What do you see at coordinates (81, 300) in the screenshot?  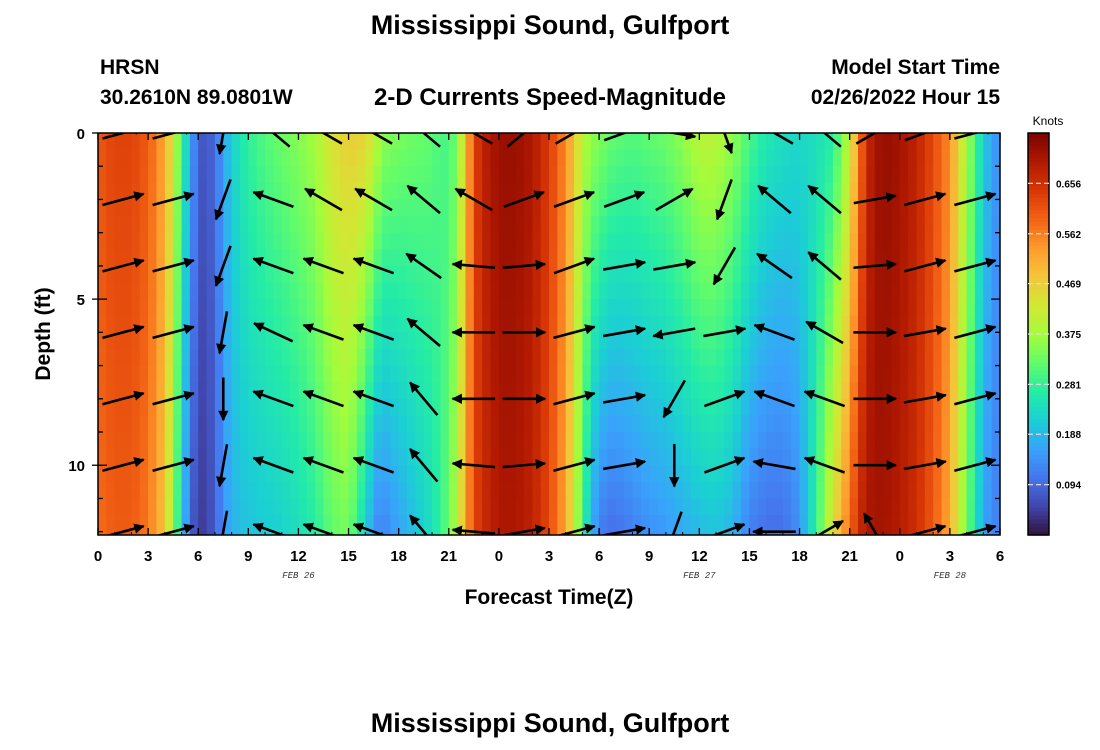 I see `y-tick-label: 5` at bounding box center [81, 300].